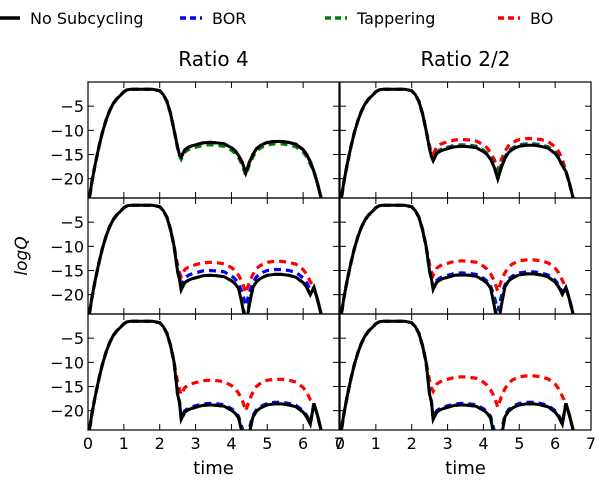 The image size is (600, 481). What do you see at coordinates (22, 255) in the screenshot?
I see `y-axis-label: logQ` at bounding box center [22, 255].